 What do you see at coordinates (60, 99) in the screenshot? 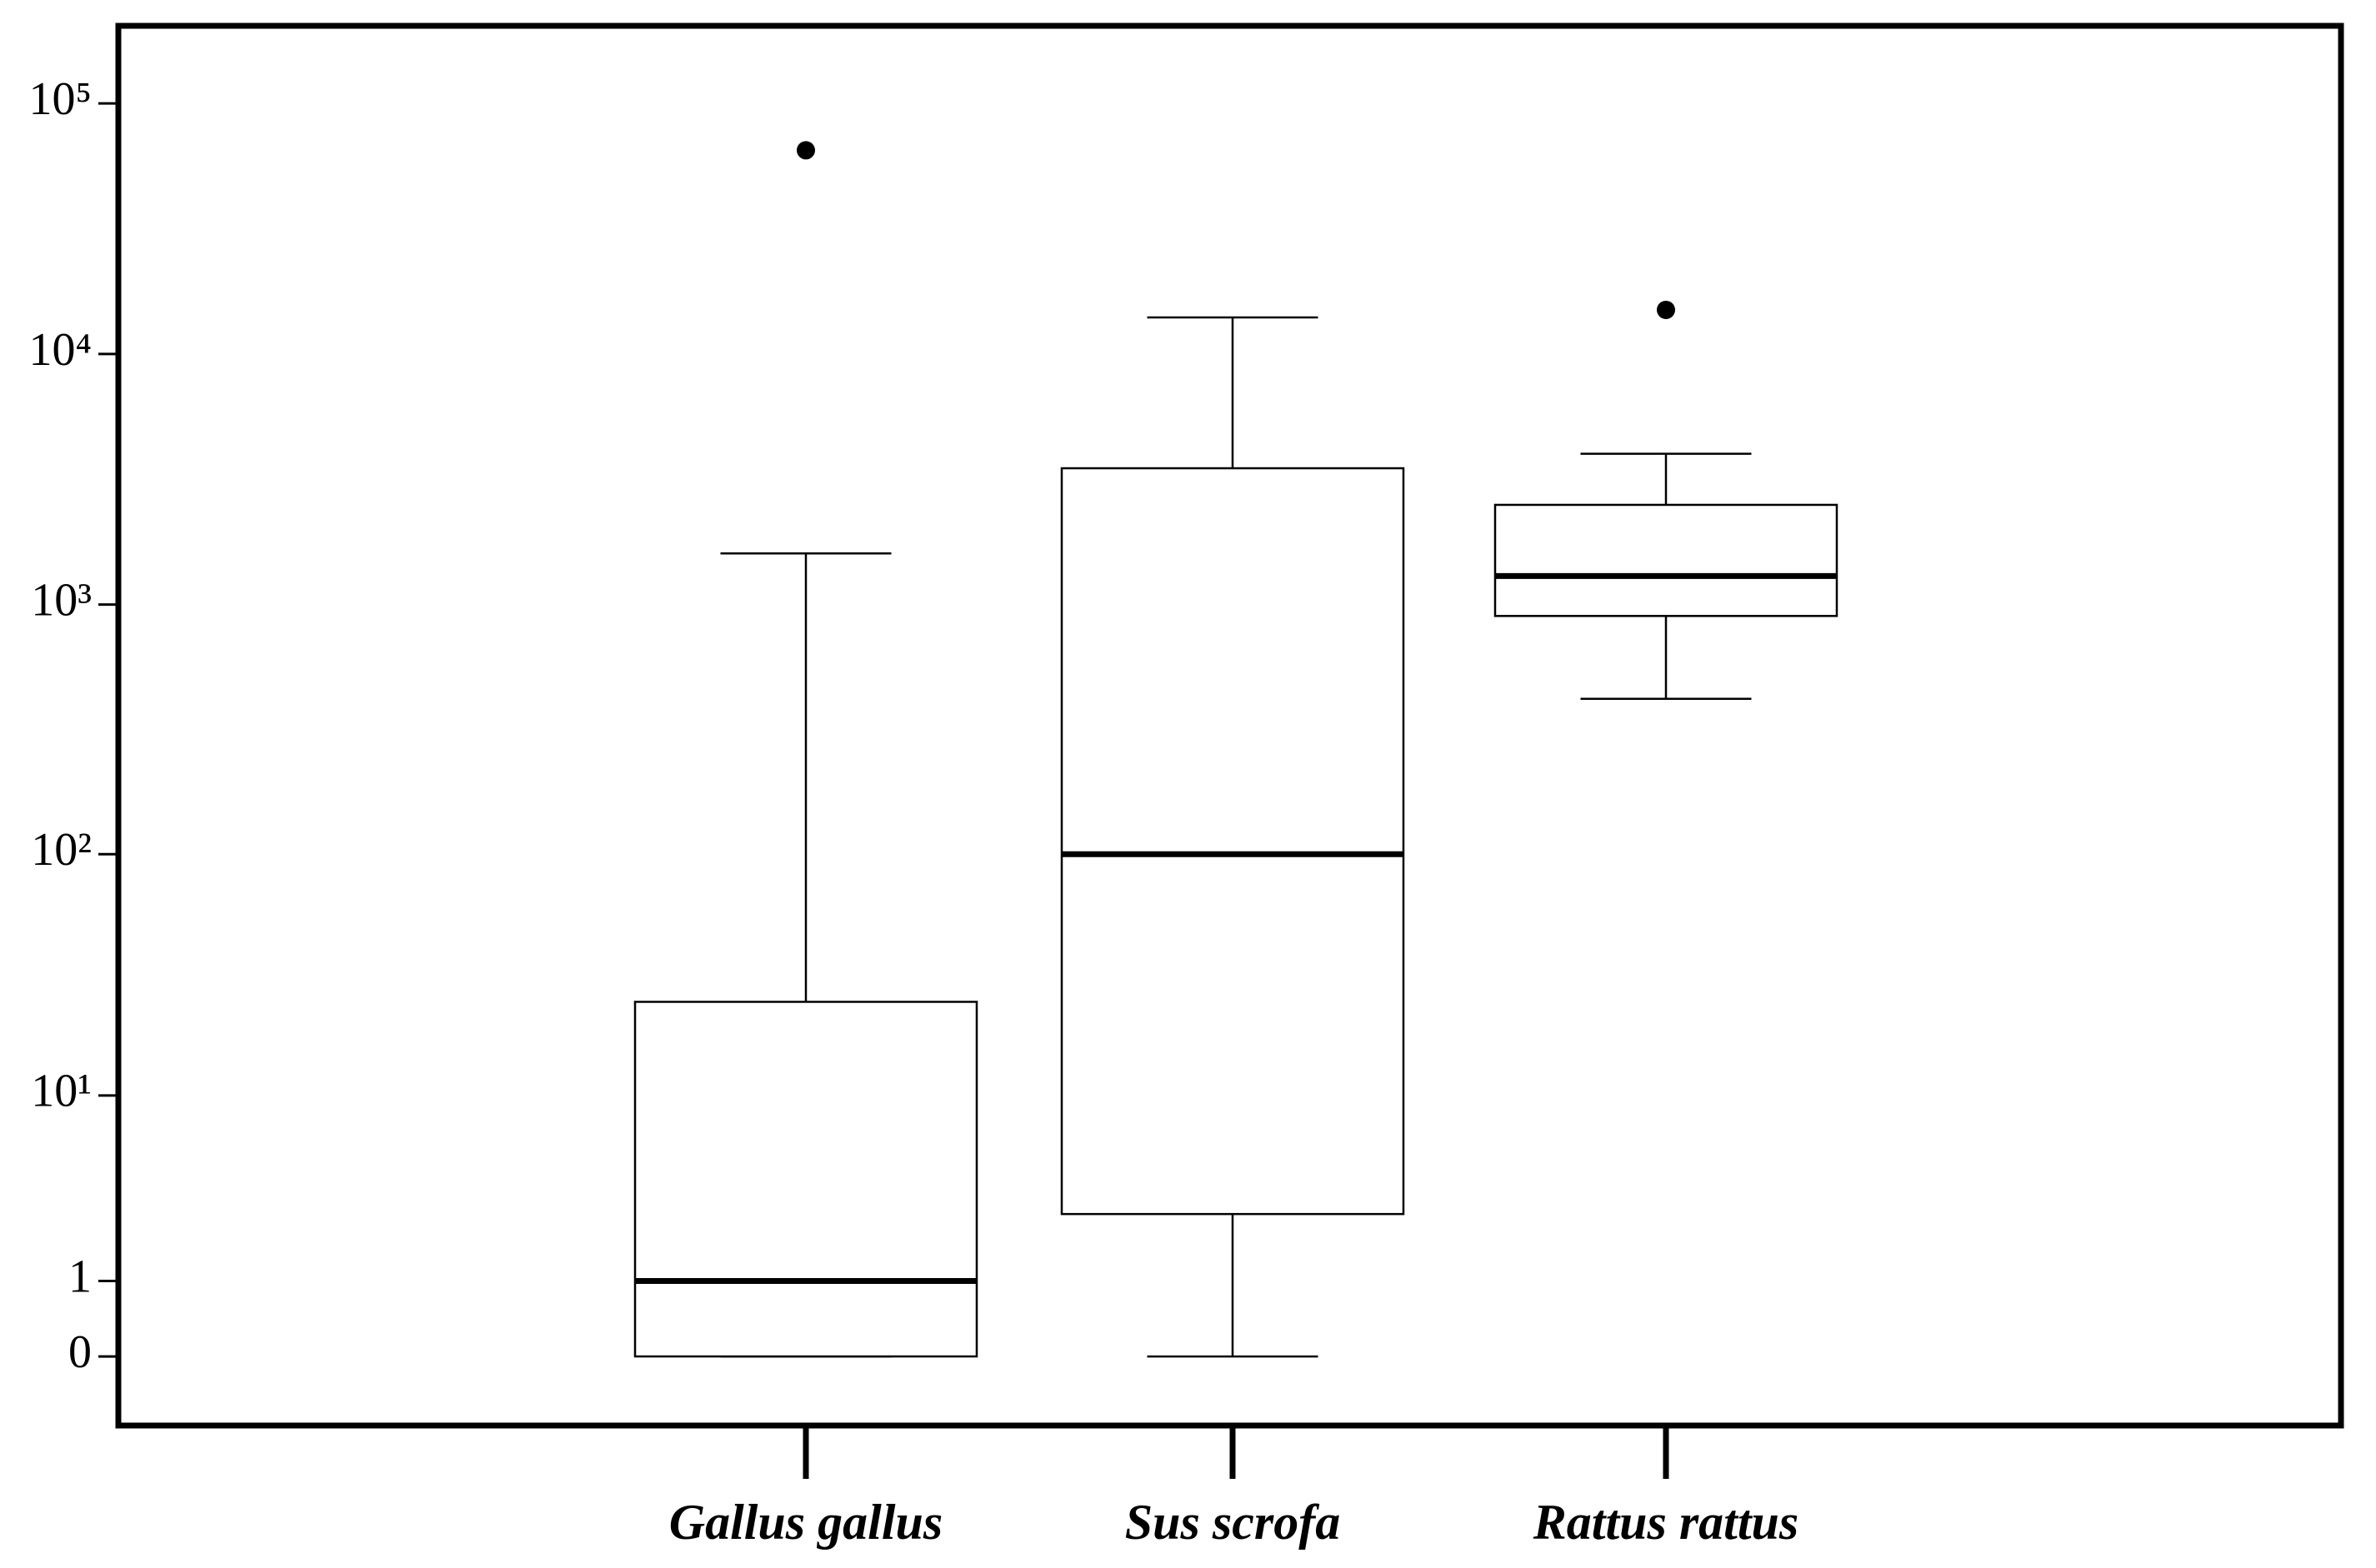
I see `y-tick-label: 10⁵` at bounding box center [60, 99].